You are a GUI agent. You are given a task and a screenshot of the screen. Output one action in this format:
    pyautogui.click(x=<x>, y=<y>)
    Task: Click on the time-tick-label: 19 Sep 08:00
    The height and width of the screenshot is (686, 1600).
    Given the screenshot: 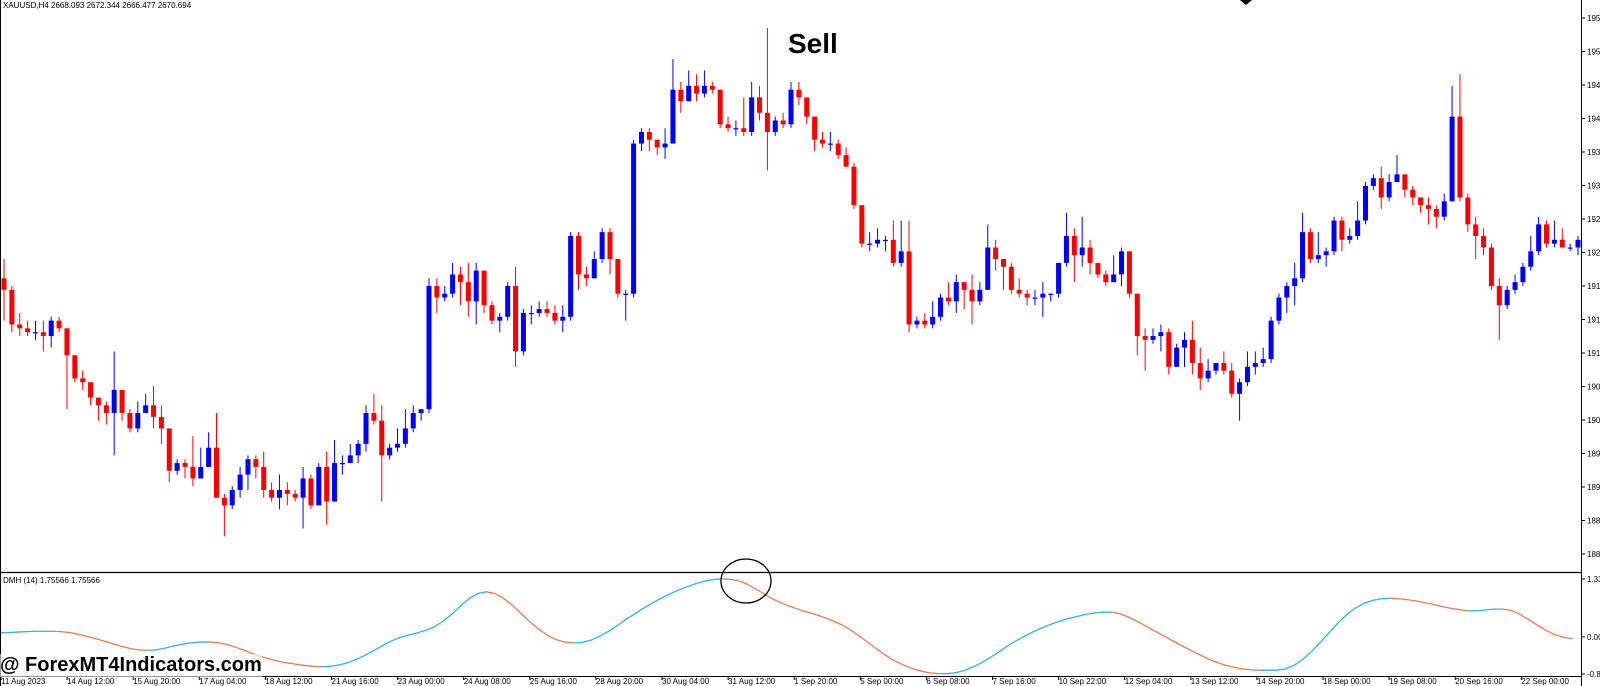 What is the action you would take?
    pyautogui.click(x=1413, y=681)
    